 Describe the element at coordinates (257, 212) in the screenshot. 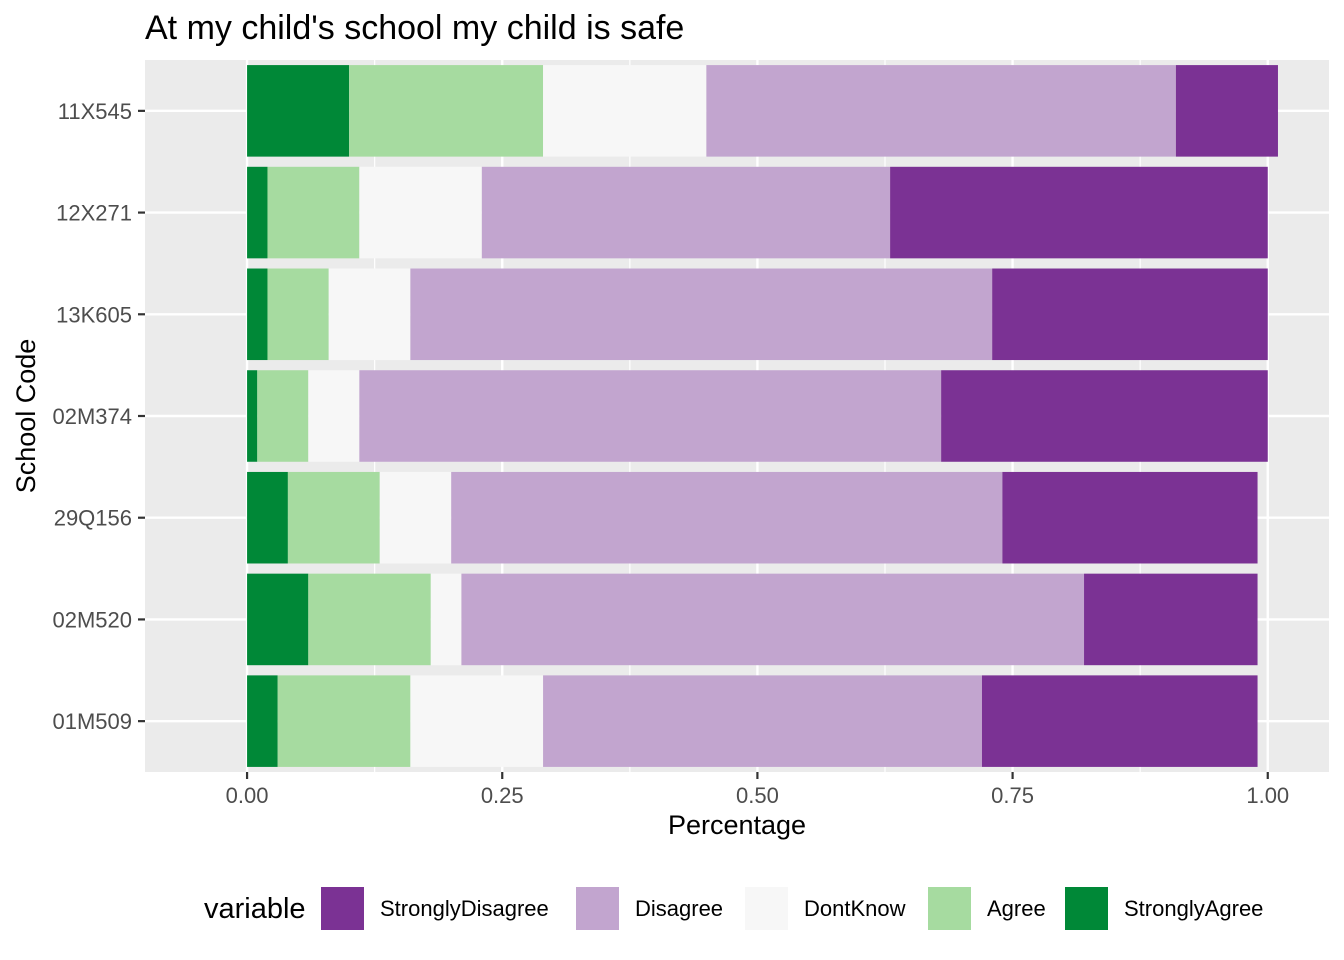

I see `bar-segment-stronglyagree-12x271` at that location.